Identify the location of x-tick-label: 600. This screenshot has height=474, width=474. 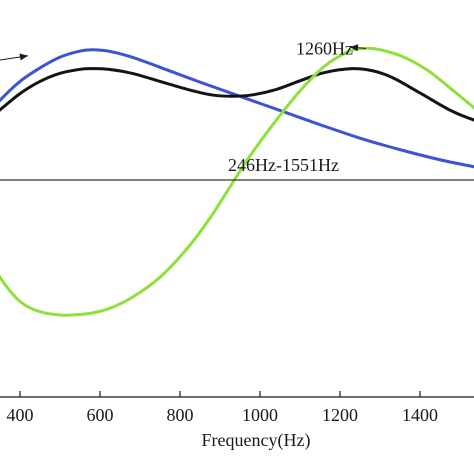
(100, 415).